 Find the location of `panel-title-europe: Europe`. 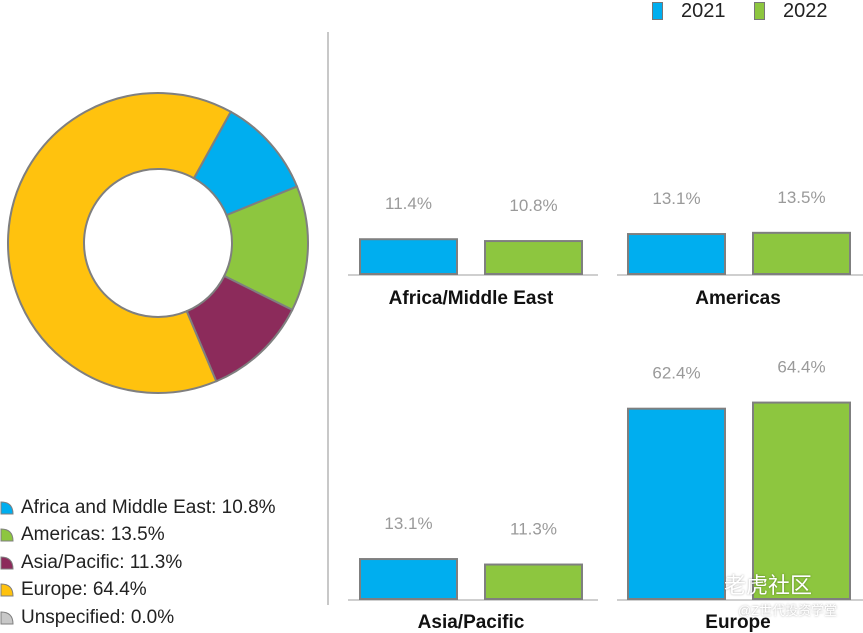

panel-title-europe: Europe is located at coordinates (737, 622).